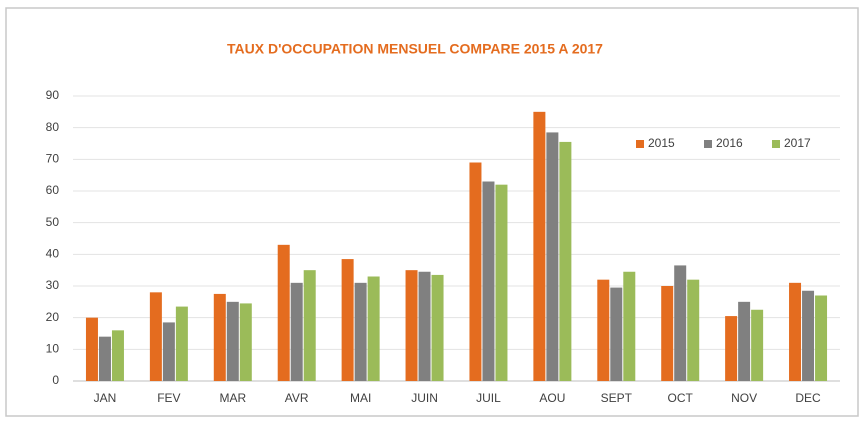 This screenshot has width=865, height=423. What do you see at coordinates (488, 398) in the screenshot?
I see `x-tick-label: JUIL` at bounding box center [488, 398].